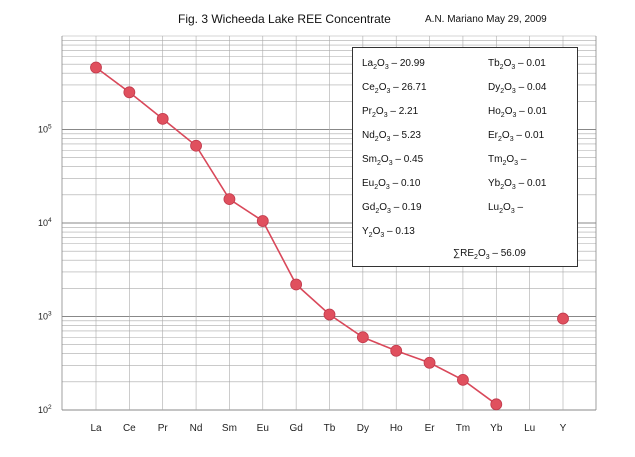 The width and height of the screenshot is (635, 457). I want to click on x-tick-label: Gd, so click(295, 428).